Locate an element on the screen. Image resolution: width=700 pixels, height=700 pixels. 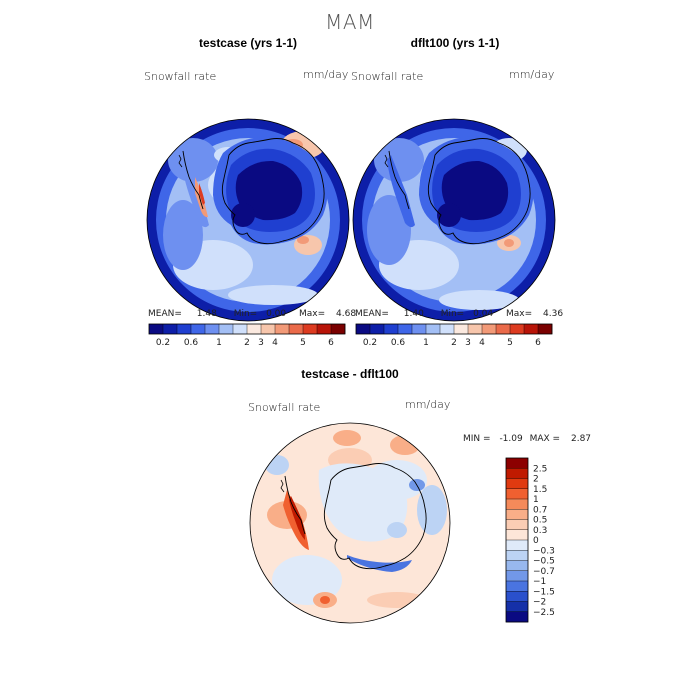
panel-2-mean-label: MEAN= is located at coordinates (372, 314).